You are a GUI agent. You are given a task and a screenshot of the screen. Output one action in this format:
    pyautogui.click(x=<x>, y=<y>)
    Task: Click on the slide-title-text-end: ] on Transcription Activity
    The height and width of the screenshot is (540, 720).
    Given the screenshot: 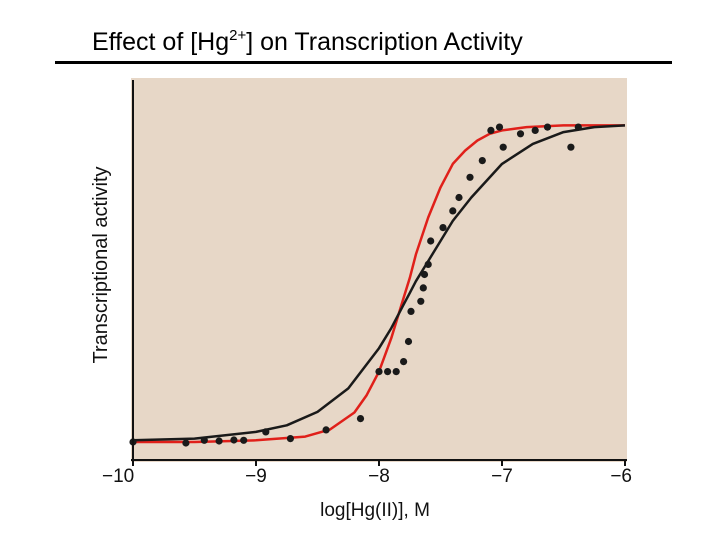 What is the action you would take?
    pyautogui.click(x=384, y=42)
    